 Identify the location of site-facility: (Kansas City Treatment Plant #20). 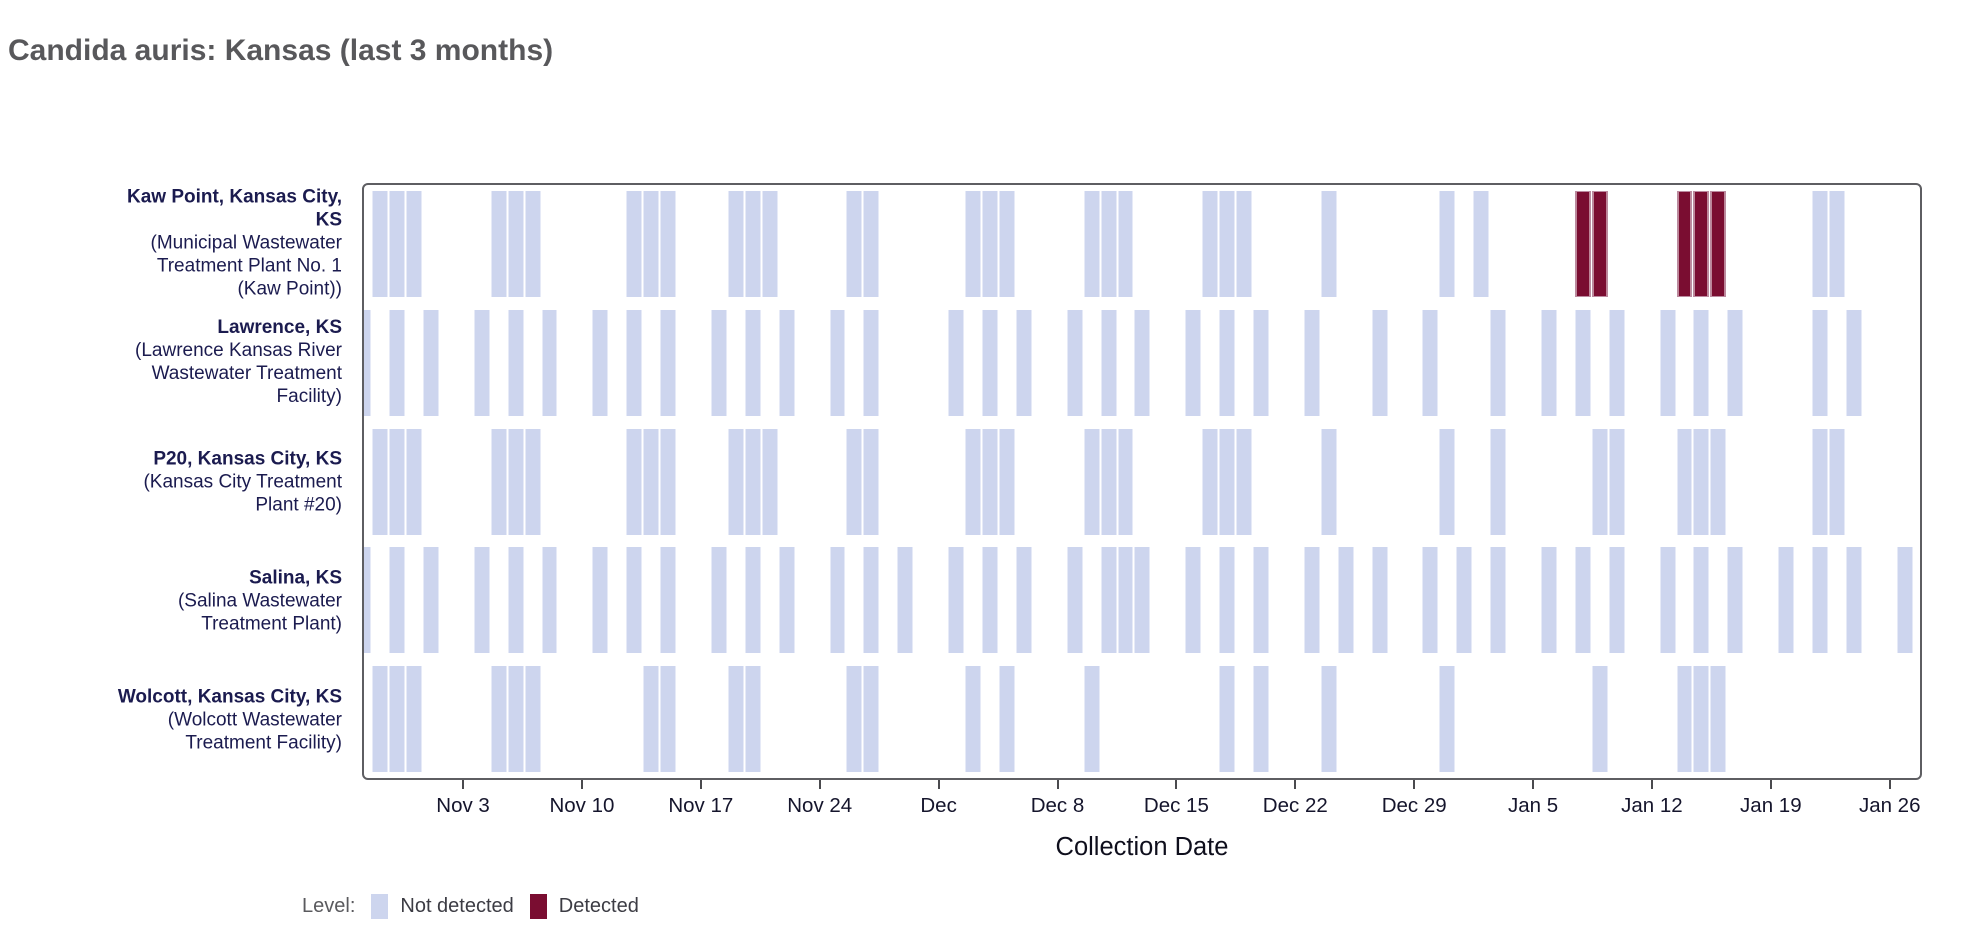
(242, 493).